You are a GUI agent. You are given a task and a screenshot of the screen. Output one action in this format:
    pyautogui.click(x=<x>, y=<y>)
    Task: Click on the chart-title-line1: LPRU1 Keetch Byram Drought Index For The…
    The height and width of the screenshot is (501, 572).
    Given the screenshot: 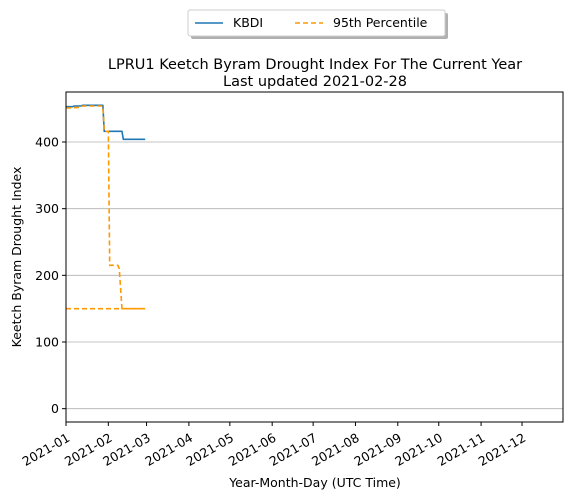 What is the action you would take?
    pyautogui.click(x=315, y=65)
    